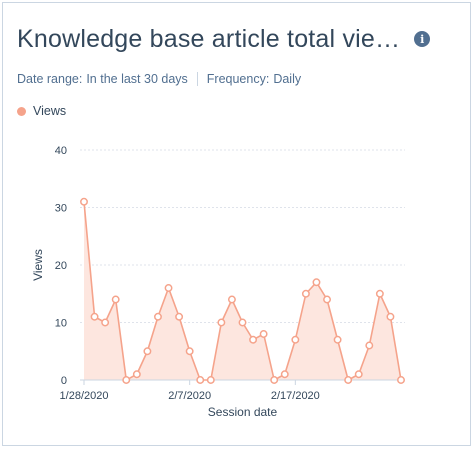 This screenshot has height=450, width=475. I want to click on x-tick-label: 2/17/2020, so click(295, 396).